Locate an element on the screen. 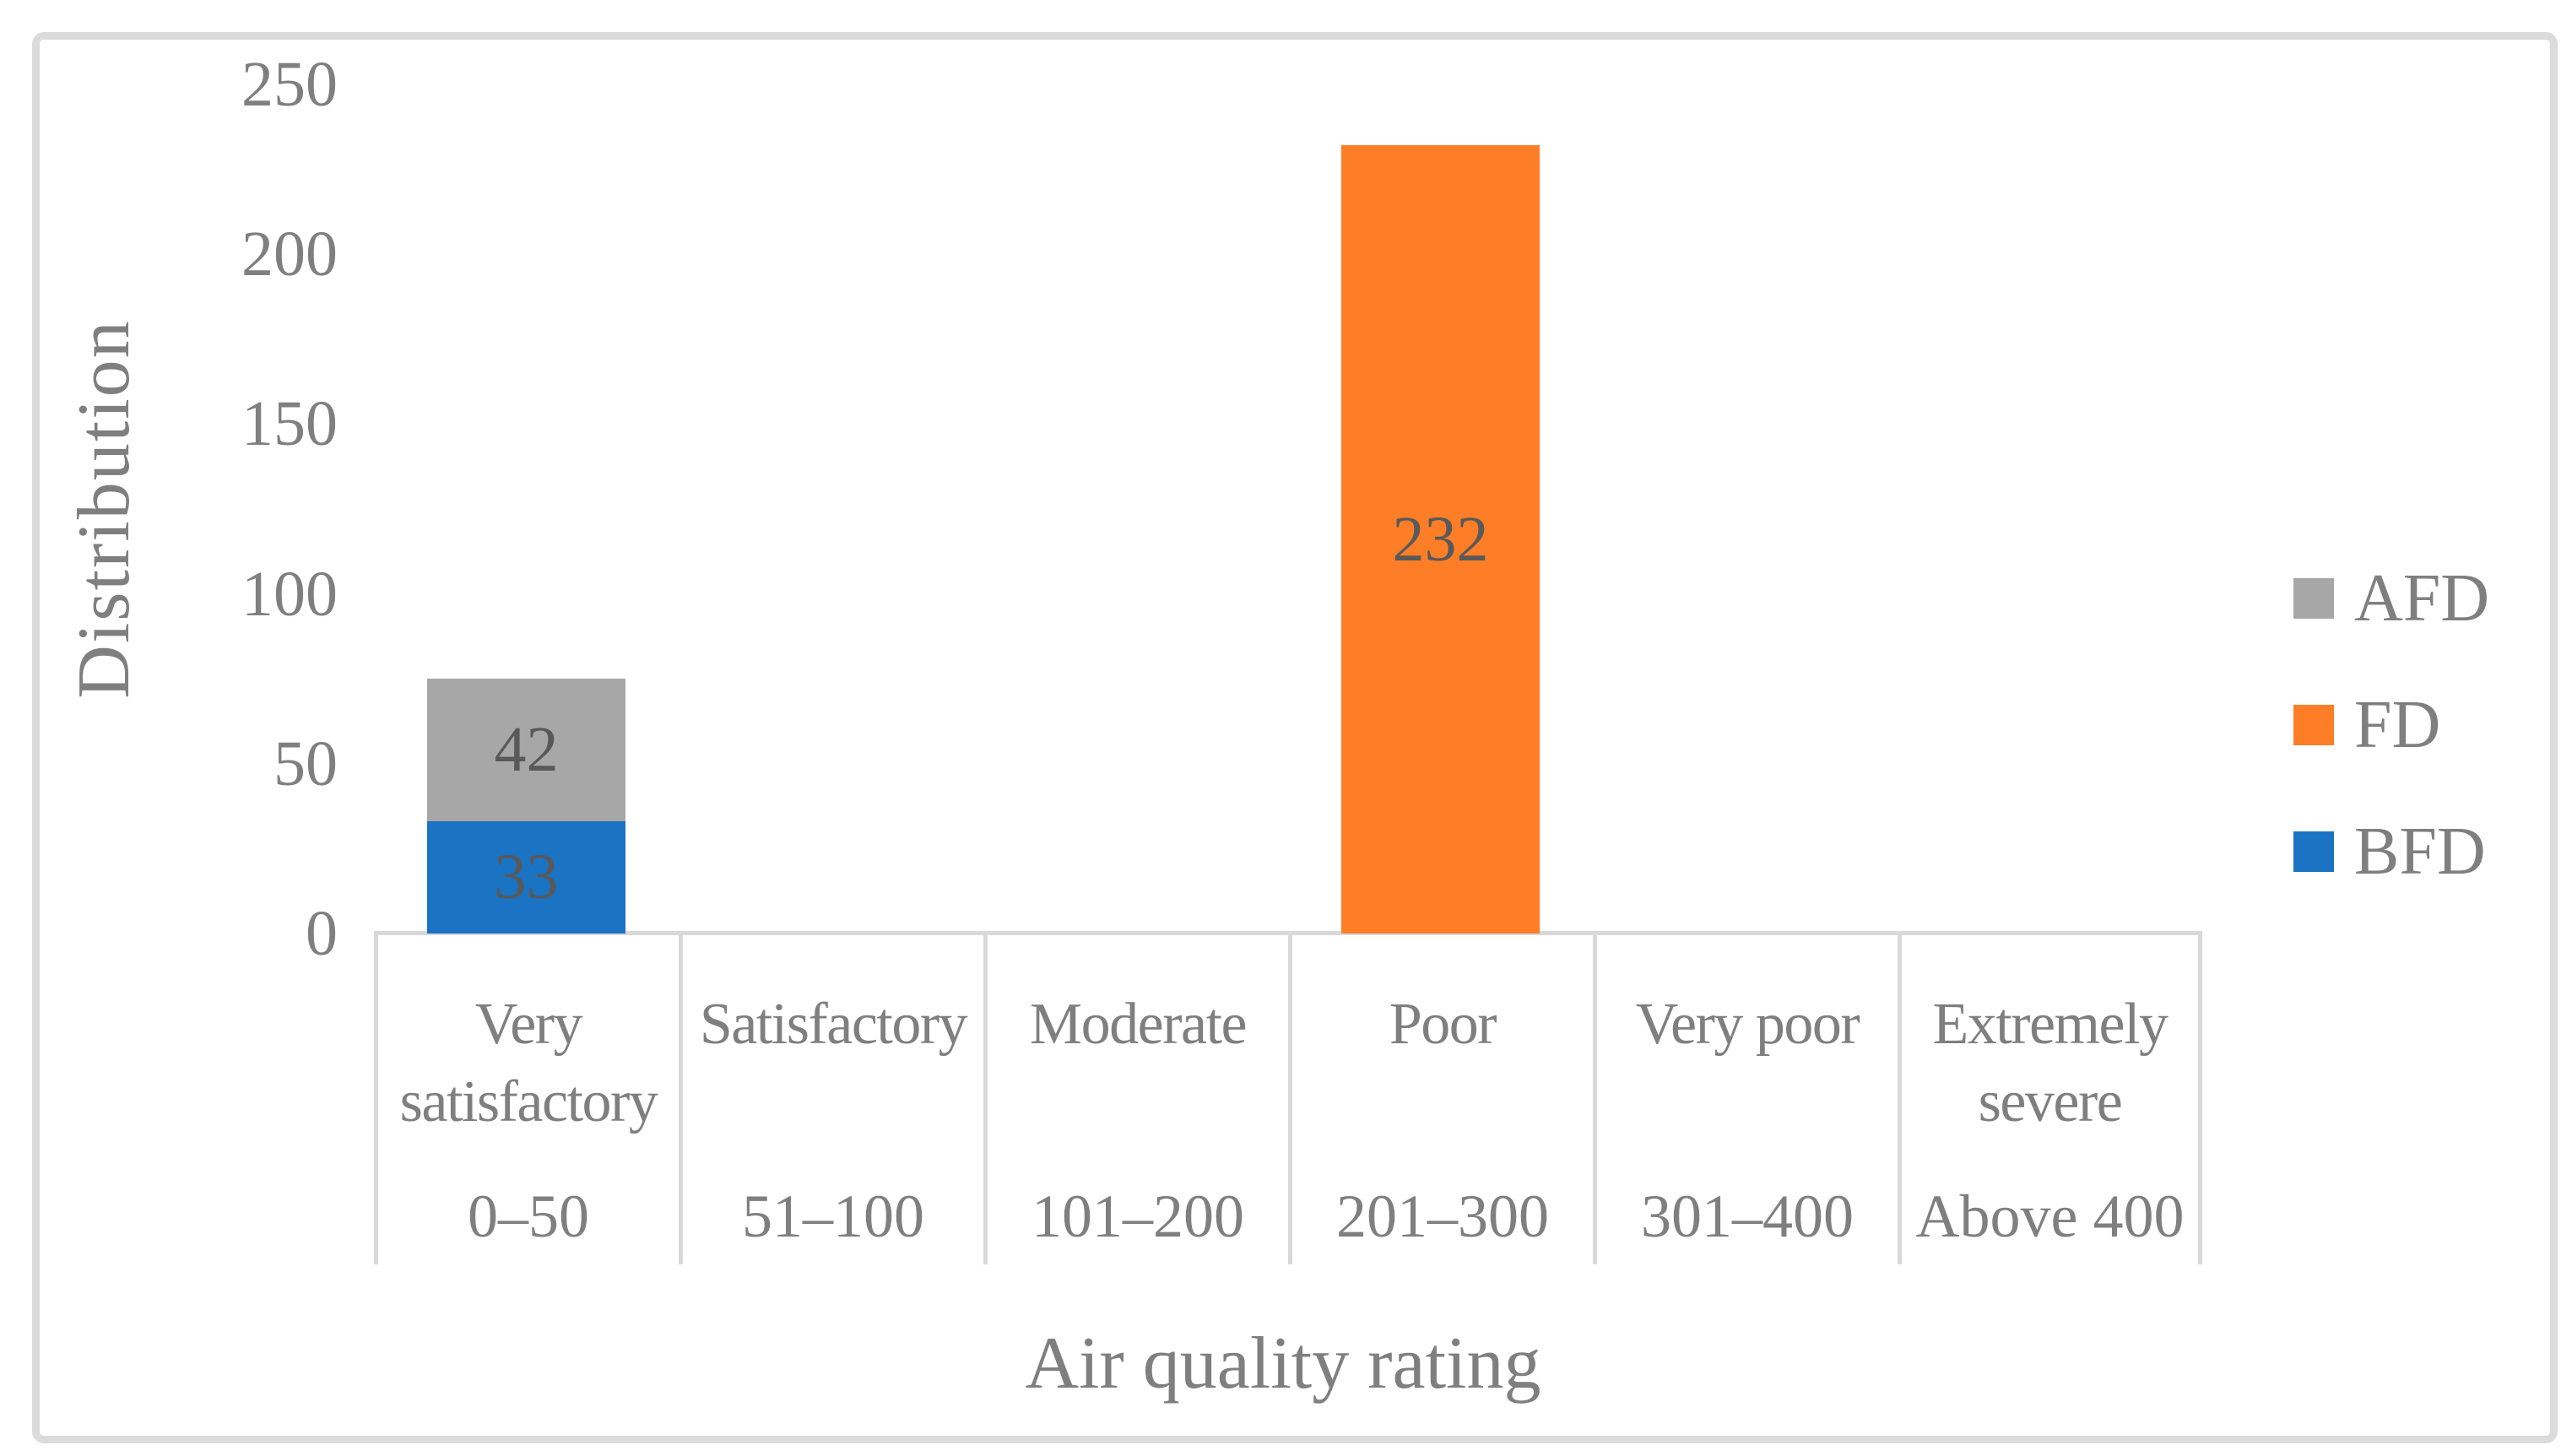  category-range-label: 0–50 is located at coordinates (528, 1216).